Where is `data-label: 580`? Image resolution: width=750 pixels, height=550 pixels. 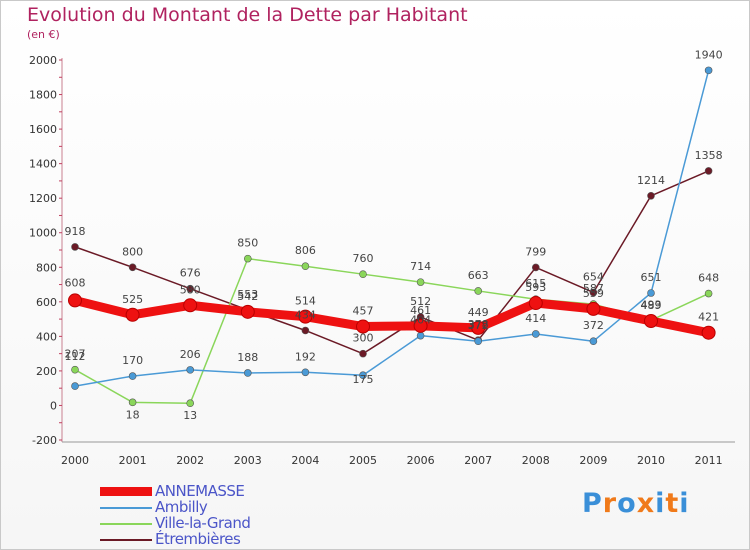 data-label: 580 is located at coordinates (190, 289).